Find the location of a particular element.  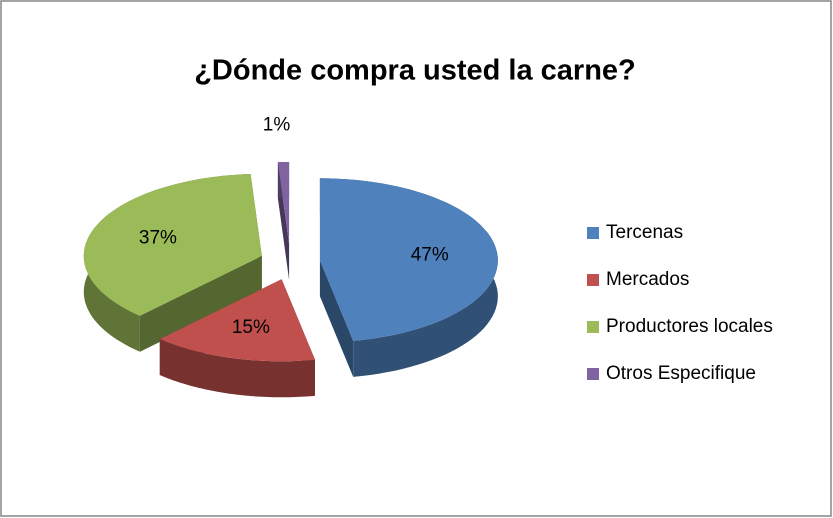

data-label: 47% is located at coordinates (430, 255).